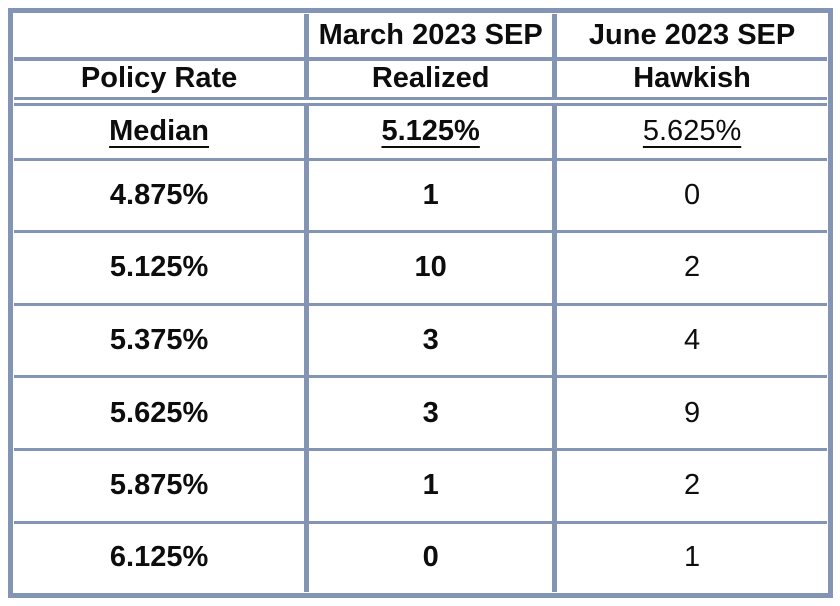 The height and width of the screenshot is (606, 840). What do you see at coordinates (691, 36) in the screenshot?
I see `col-header-june-2023-sep: June 2023 SEP` at bounding box center [691, 36].